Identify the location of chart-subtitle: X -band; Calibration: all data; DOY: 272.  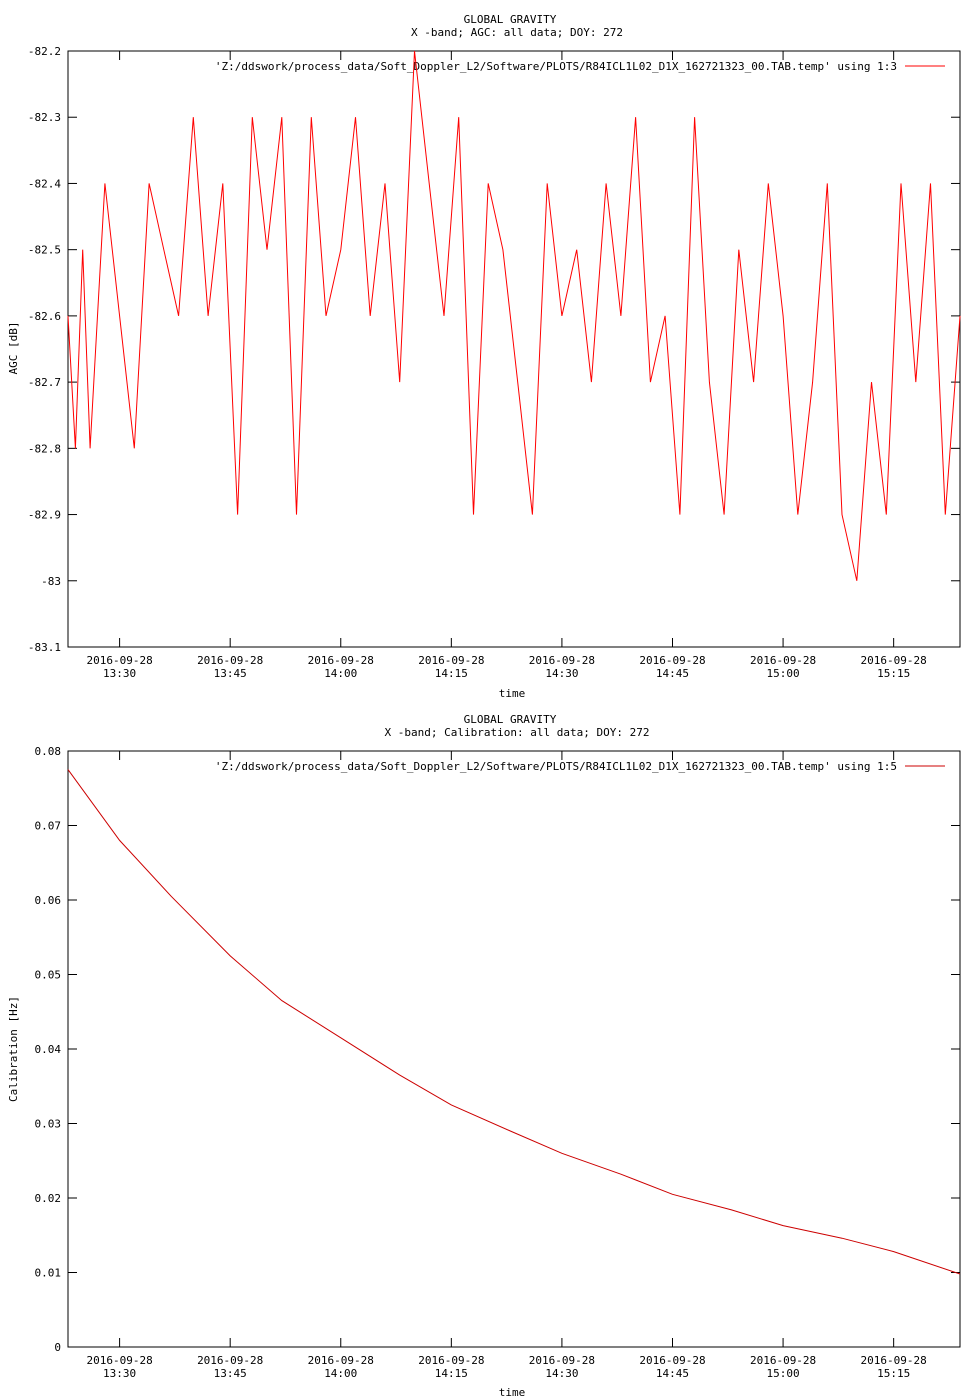
(517, 732).